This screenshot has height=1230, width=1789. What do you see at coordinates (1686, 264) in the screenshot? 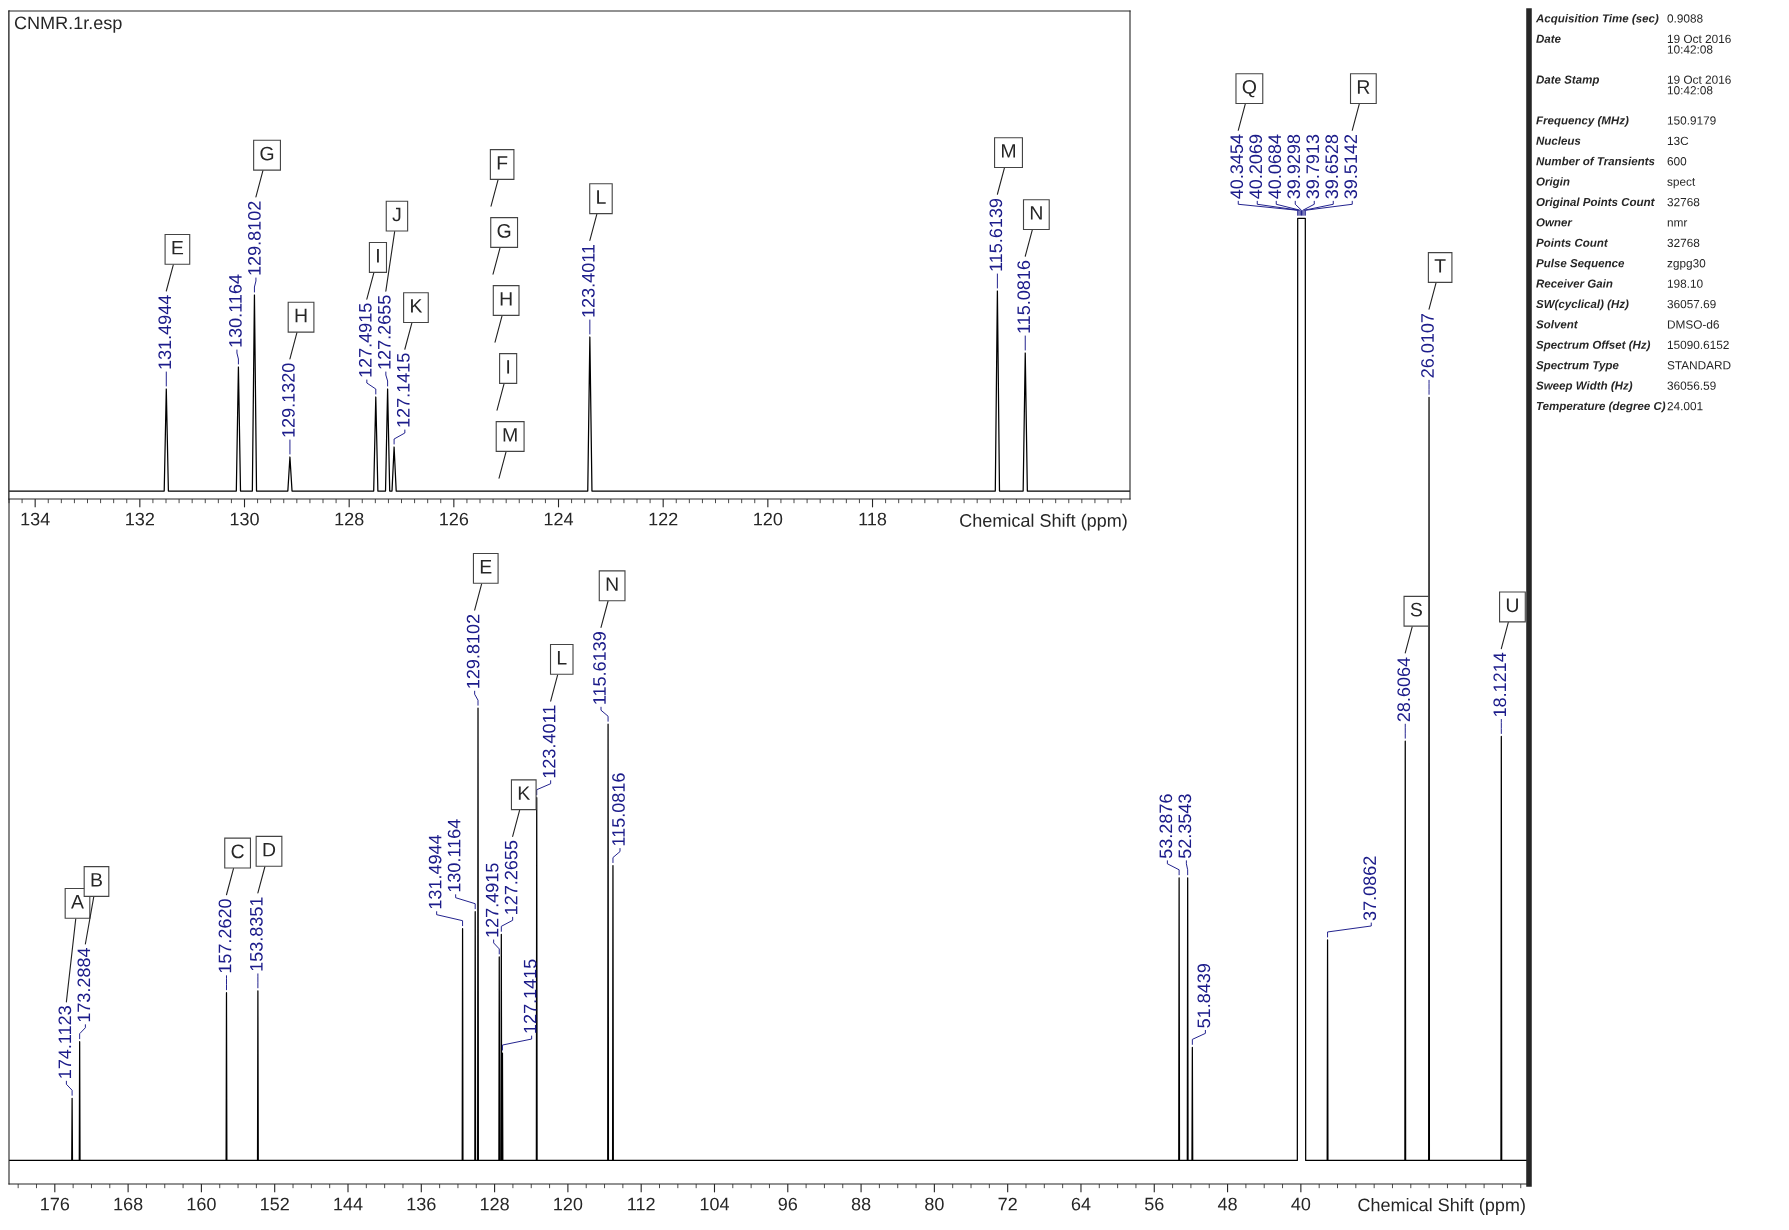
I see `text: zgpg30` at bounding box center [1686, 264].